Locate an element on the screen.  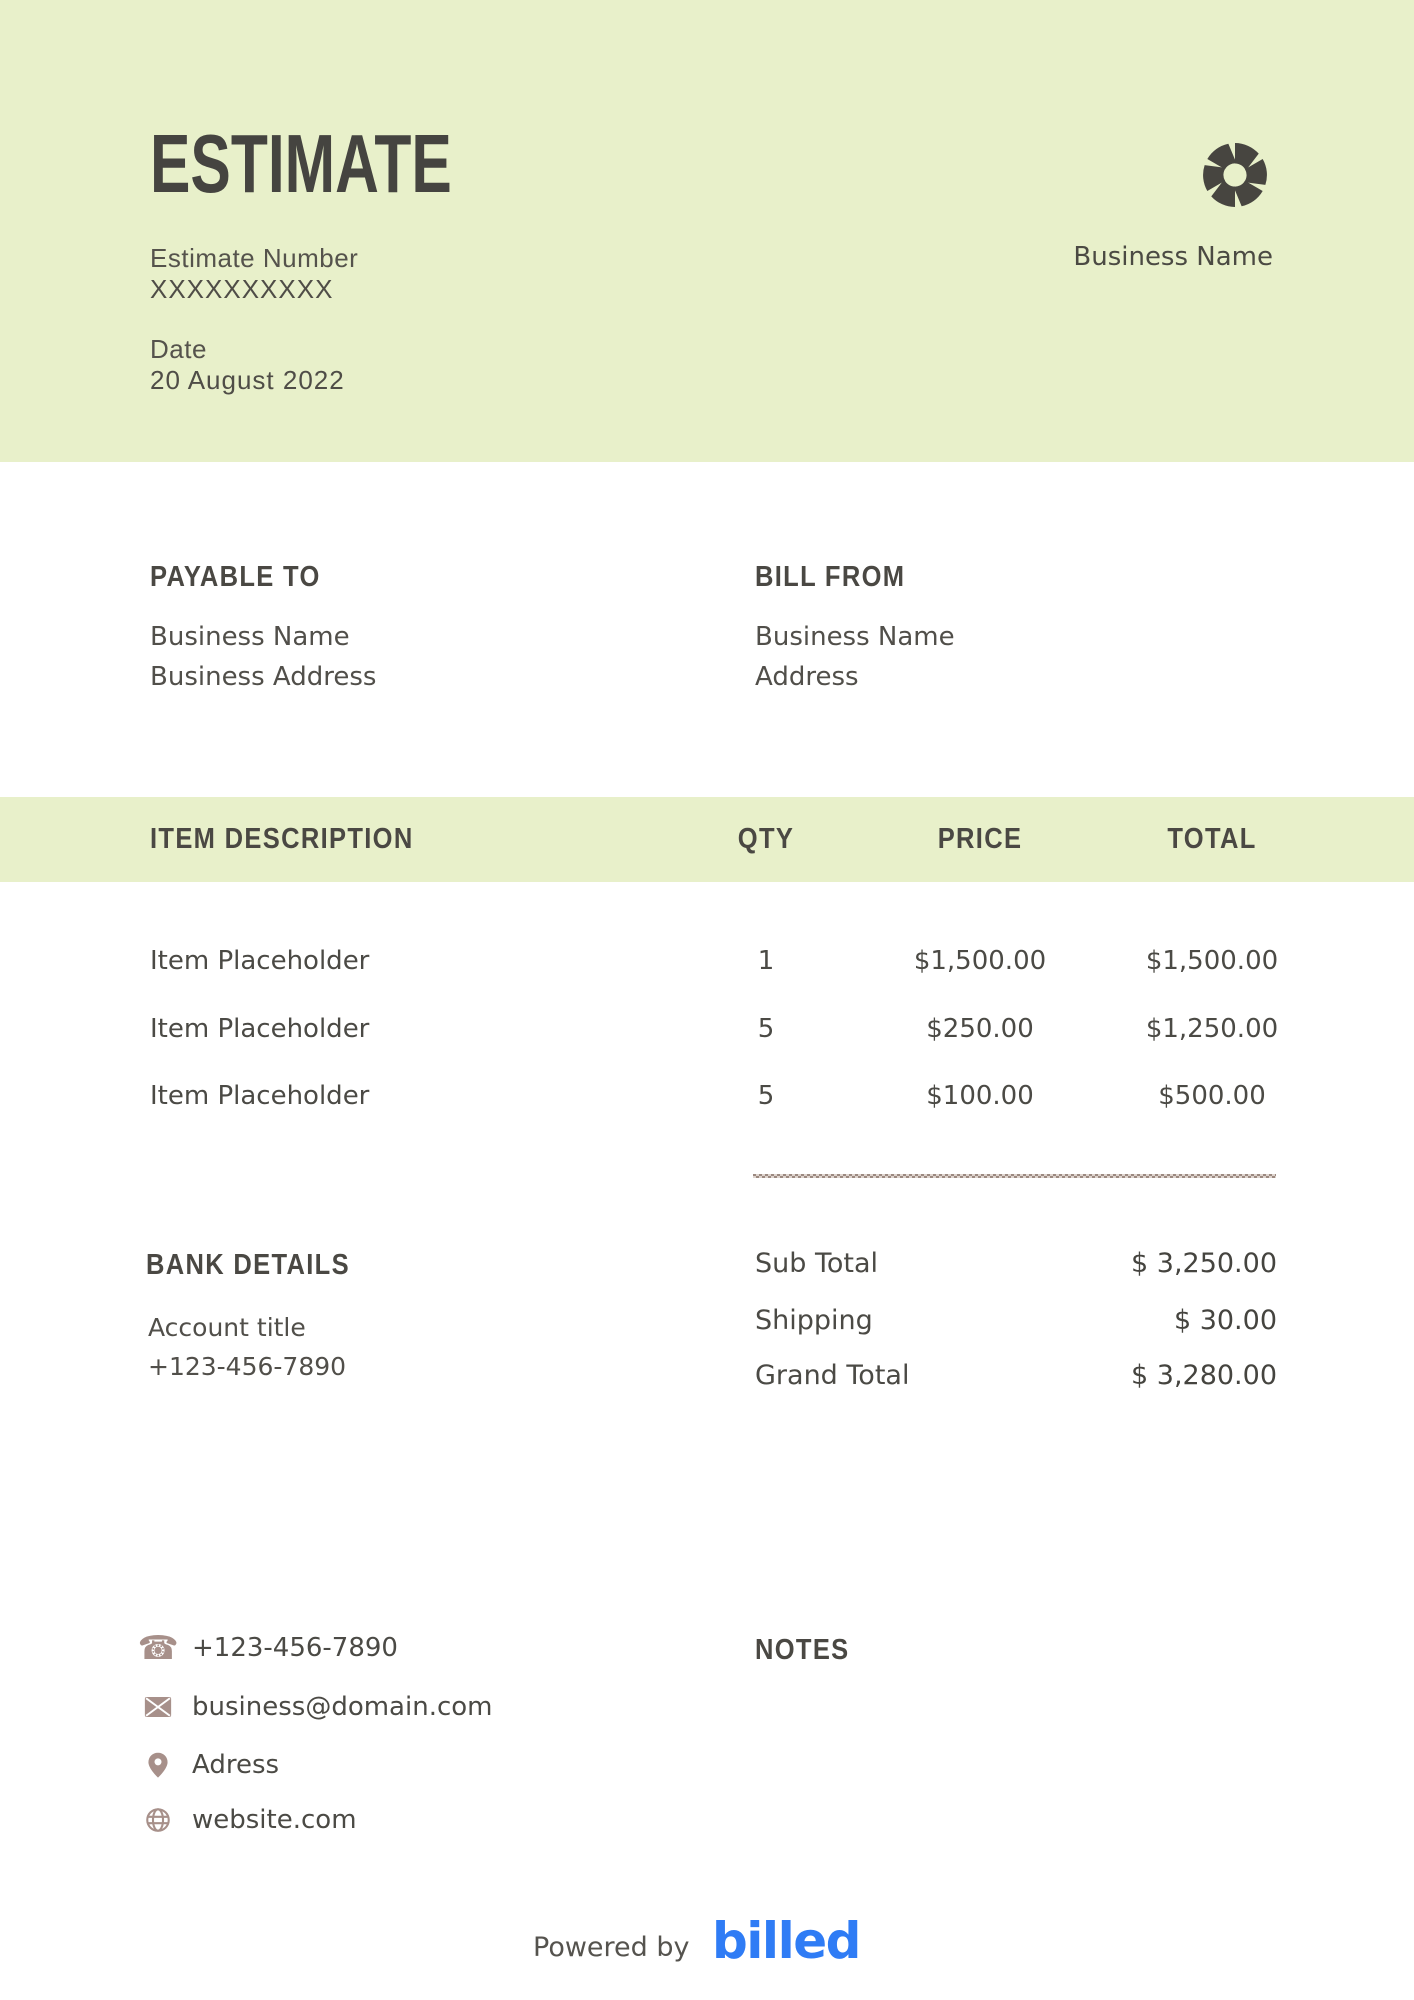
phone-icon: ☎ is located at coordinates (158, 1647).